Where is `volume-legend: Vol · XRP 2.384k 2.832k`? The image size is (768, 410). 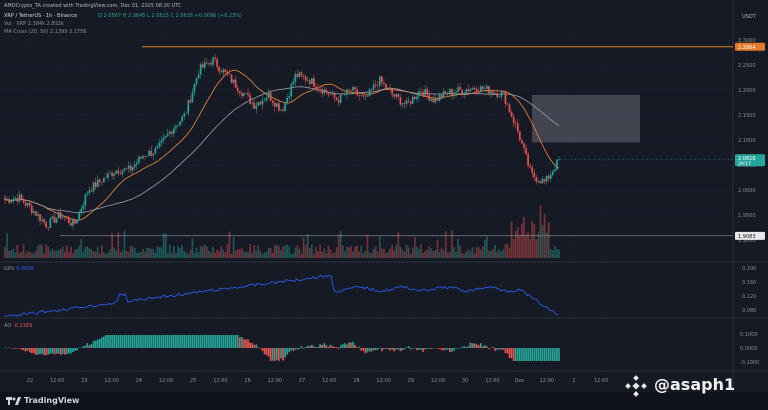 volume-legend: Vol · XRP 2.384k 2.832k is located at coordinates (34, 24).